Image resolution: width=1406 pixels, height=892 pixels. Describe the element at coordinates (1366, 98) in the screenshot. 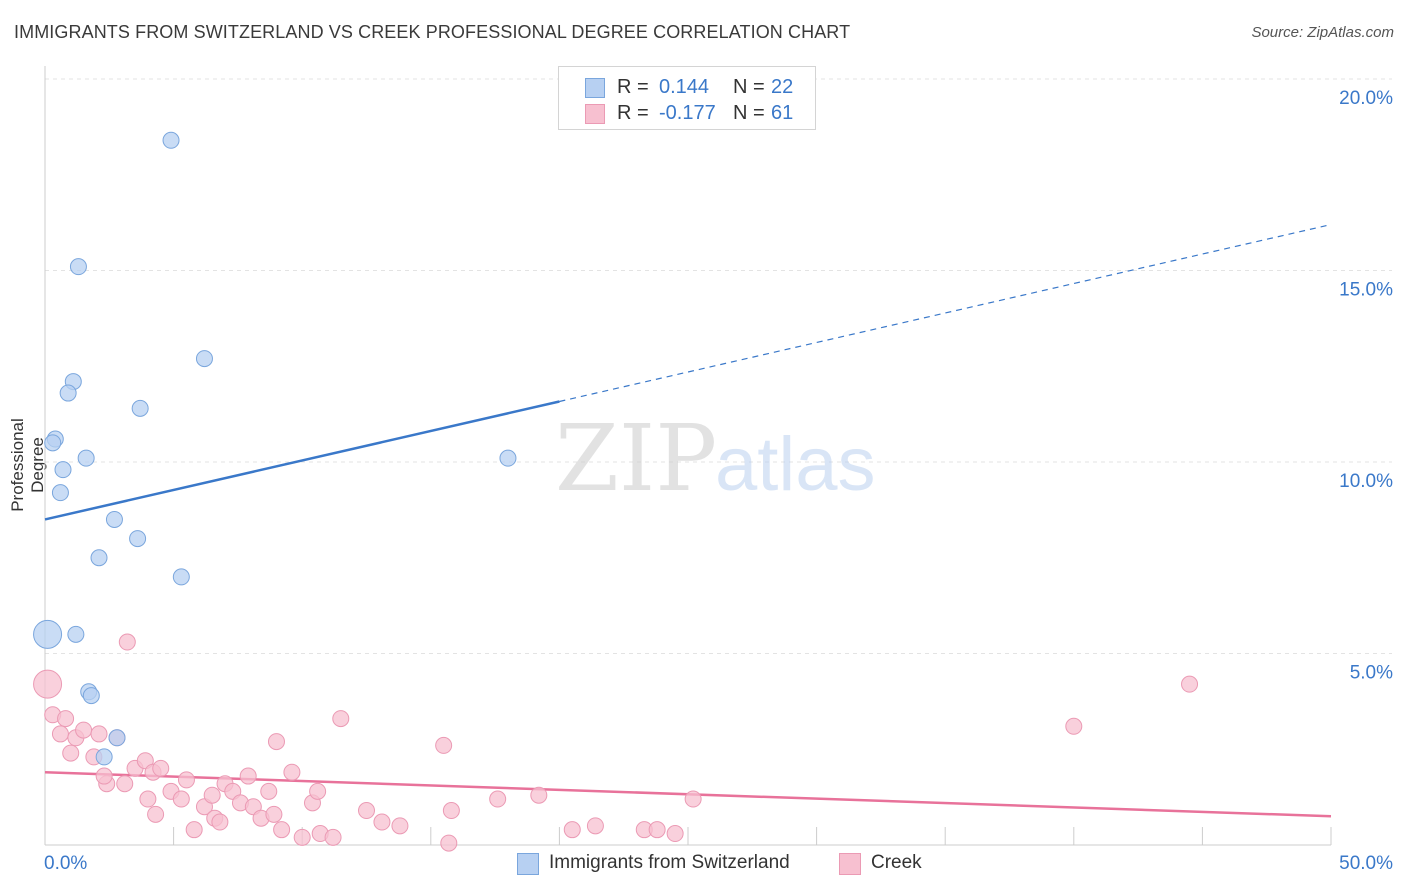

I see `y-tick-label: 20.0%` at that location.